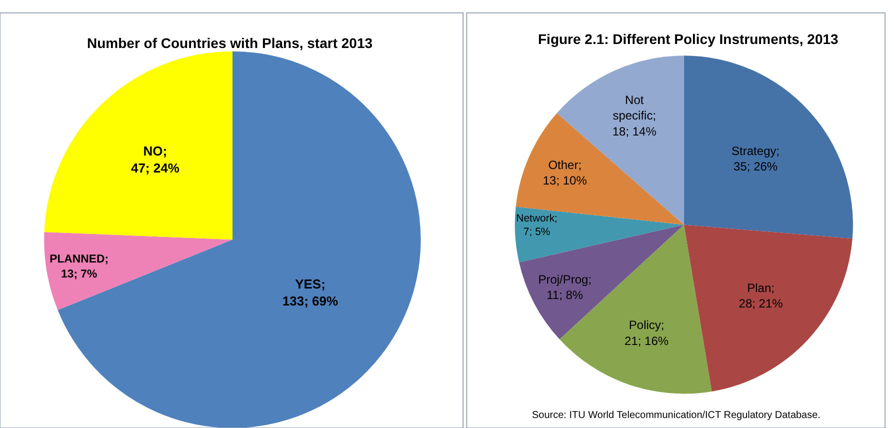 This screenshot has width=894, height=428. What do you see at coordinates (565, 173) in the screenshot?
I see `slice-label: Other; 13; 10%` at bounding box center [565, 173].